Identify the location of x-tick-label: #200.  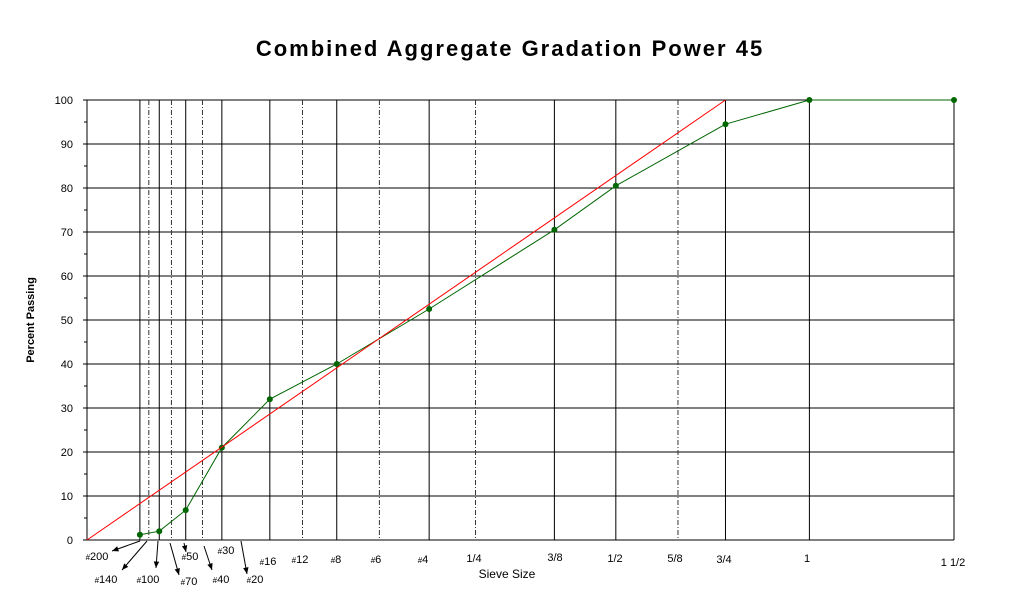
(97, 557).